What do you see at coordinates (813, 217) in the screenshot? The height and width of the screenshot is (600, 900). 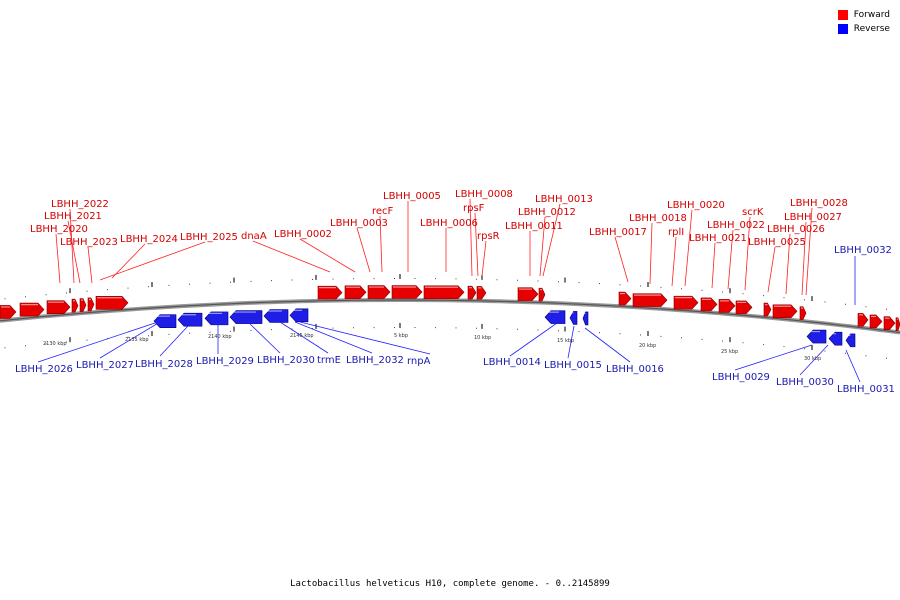 I see `gene-label: LBHH_0027` at bounding box center [813, 217].